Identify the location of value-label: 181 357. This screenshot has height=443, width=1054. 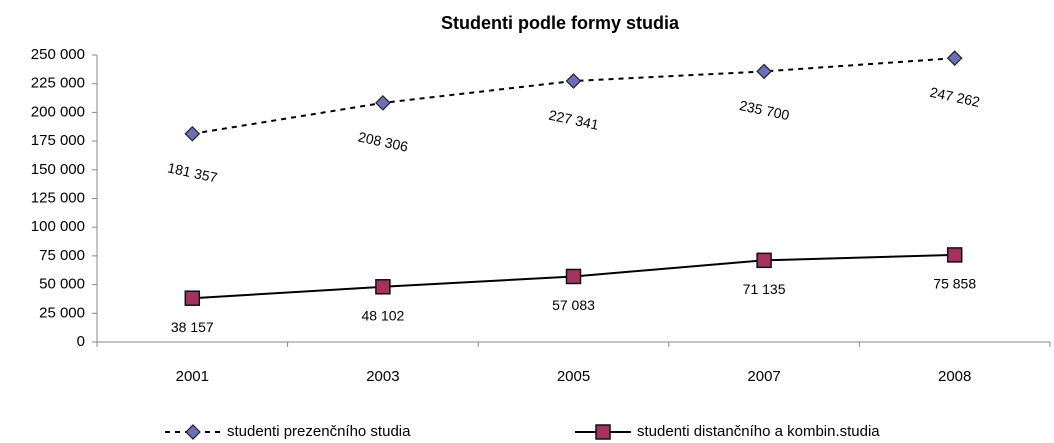
(192, 172).